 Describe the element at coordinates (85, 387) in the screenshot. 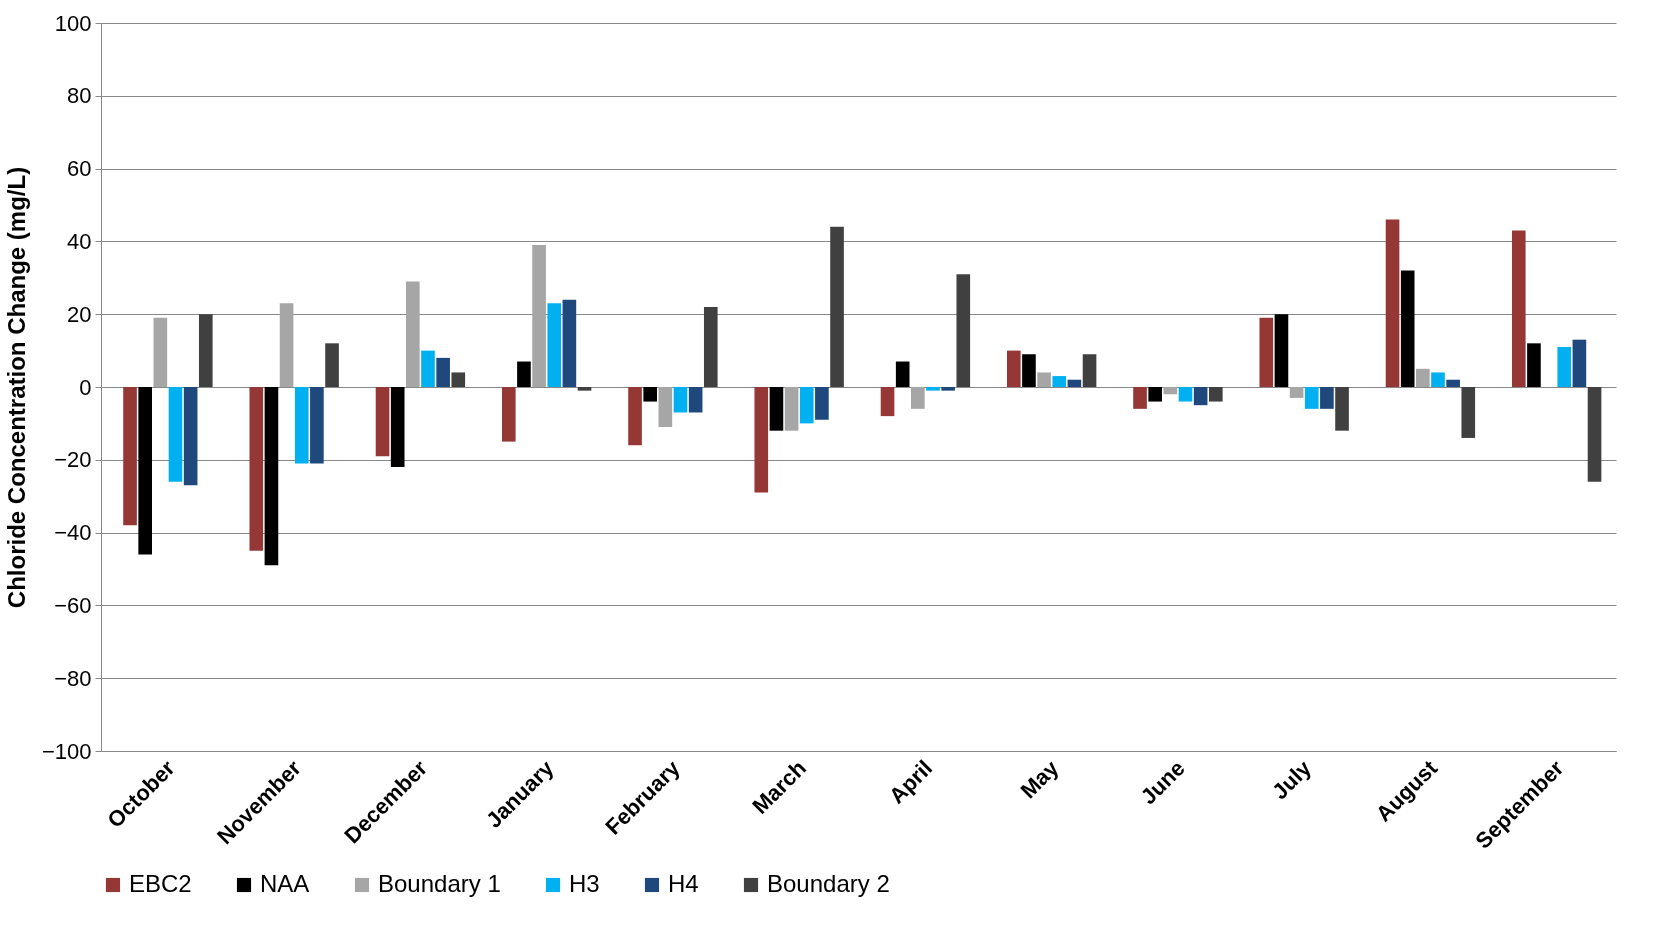

I see `y-tick-label: 0` at that location.